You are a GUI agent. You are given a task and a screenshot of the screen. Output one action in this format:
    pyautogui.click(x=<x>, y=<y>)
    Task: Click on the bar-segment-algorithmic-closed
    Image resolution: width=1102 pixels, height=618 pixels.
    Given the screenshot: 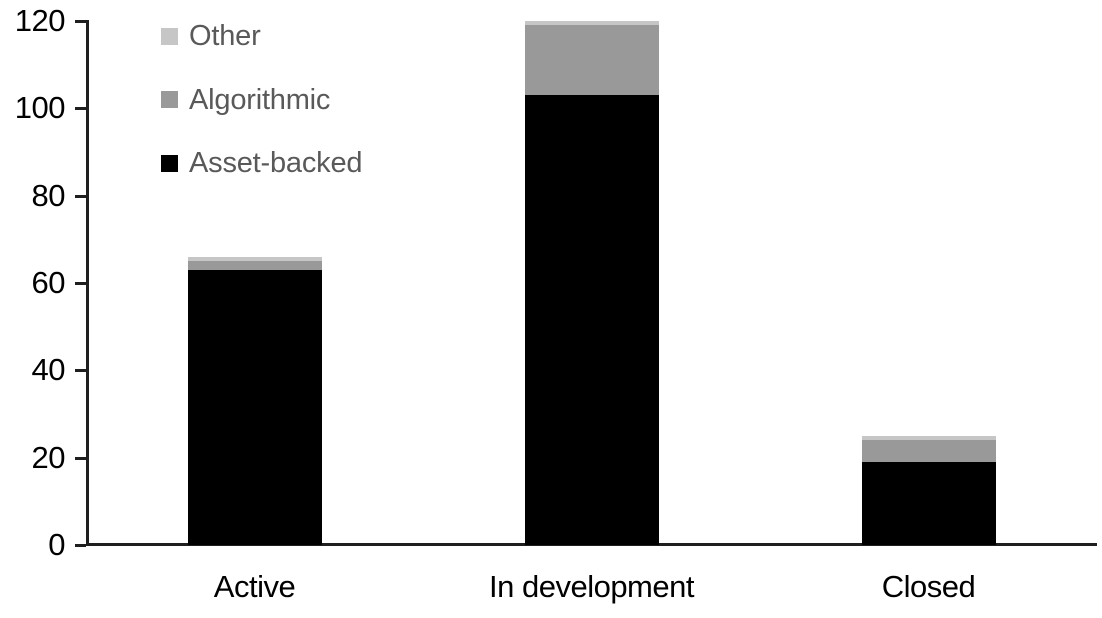 What is the action you would take?
    pyautogui.click(x=928, y=451)
    